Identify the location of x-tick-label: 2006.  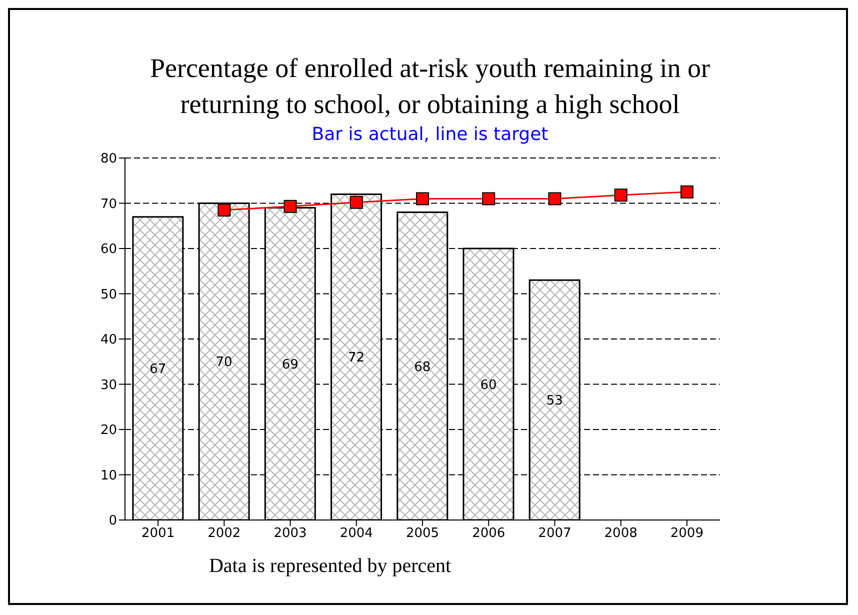
(489, 534).